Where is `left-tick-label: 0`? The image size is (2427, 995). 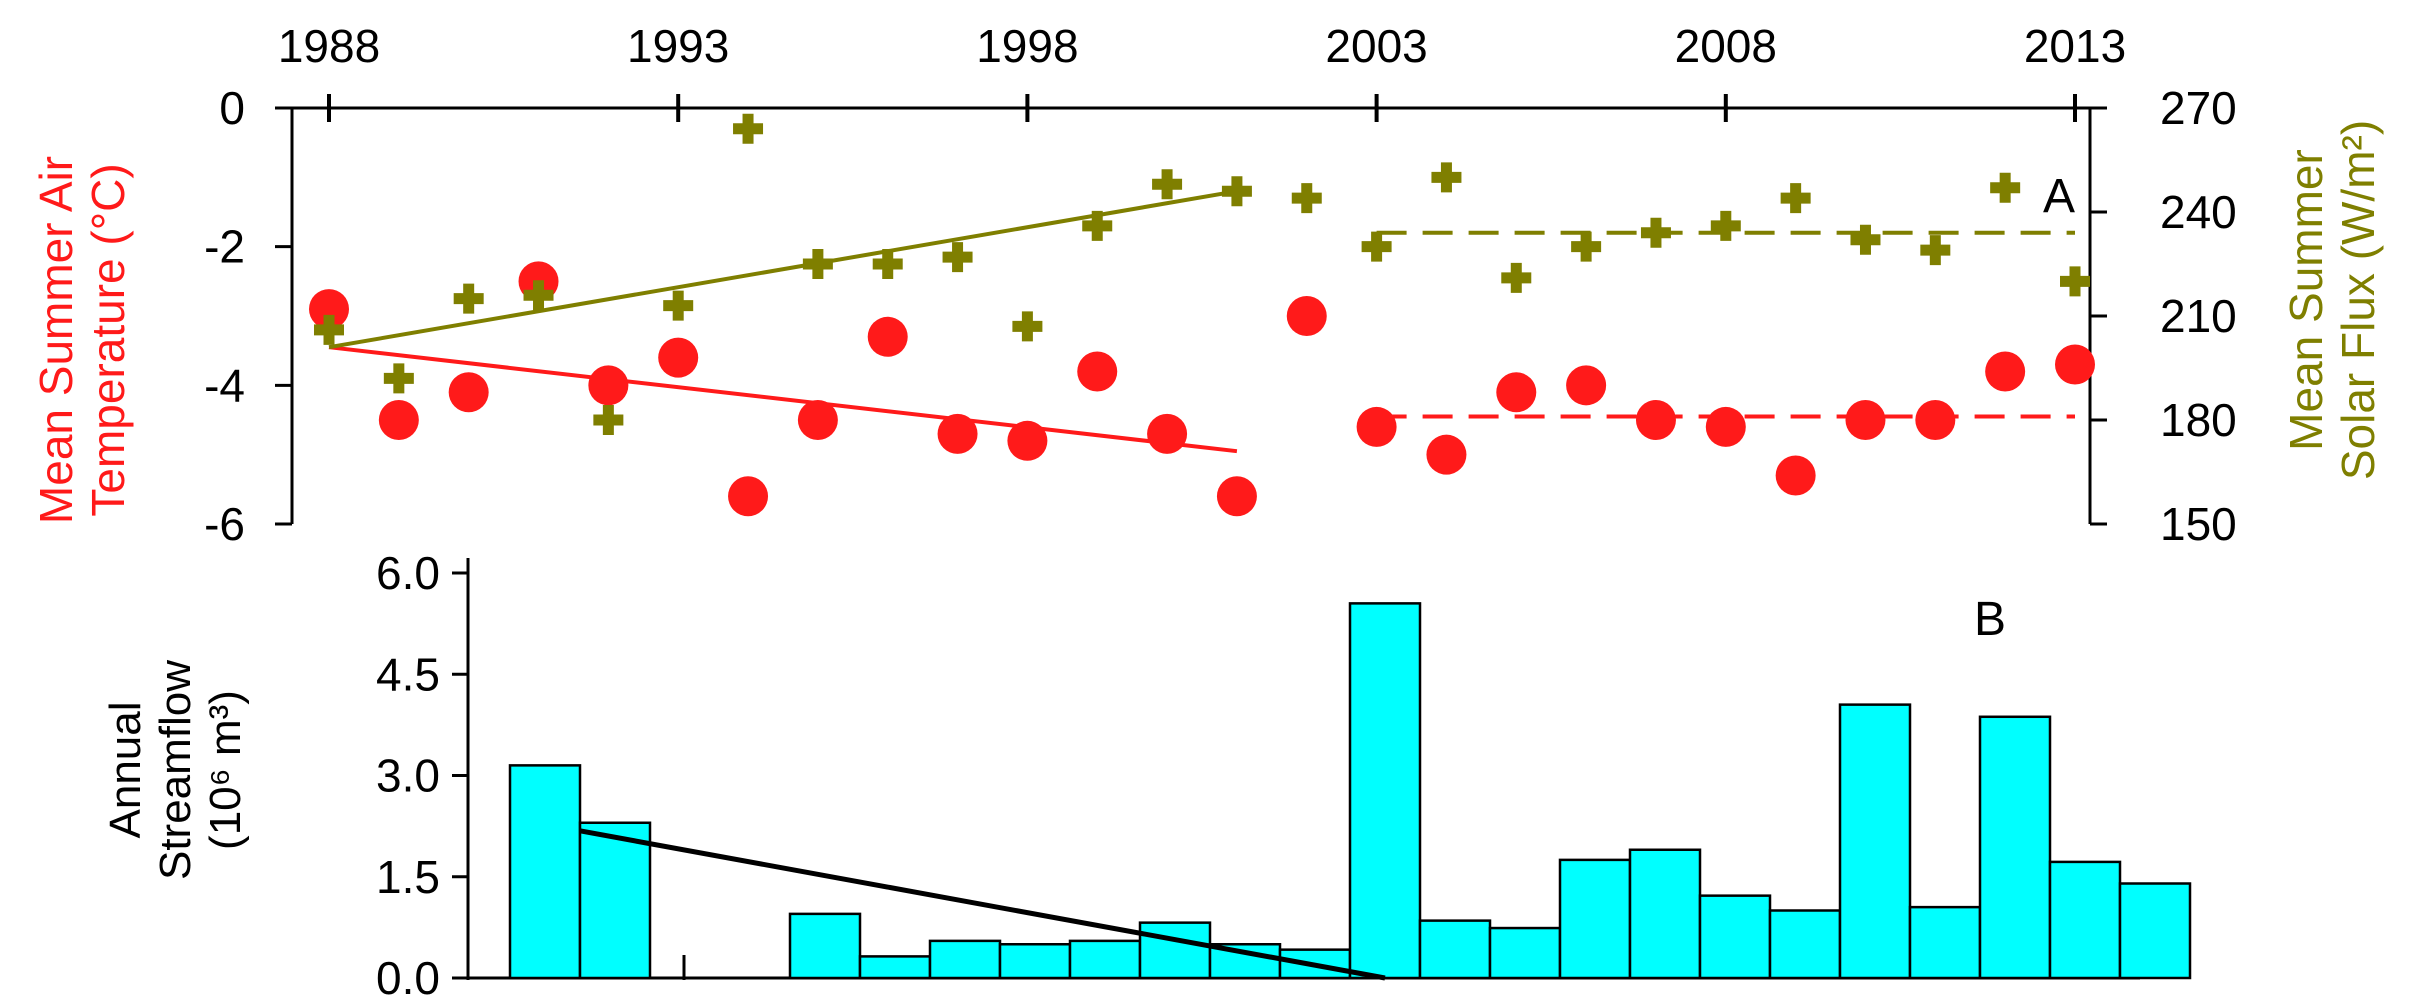 left-tick-label: 0 is located at coordinates (232, 108).